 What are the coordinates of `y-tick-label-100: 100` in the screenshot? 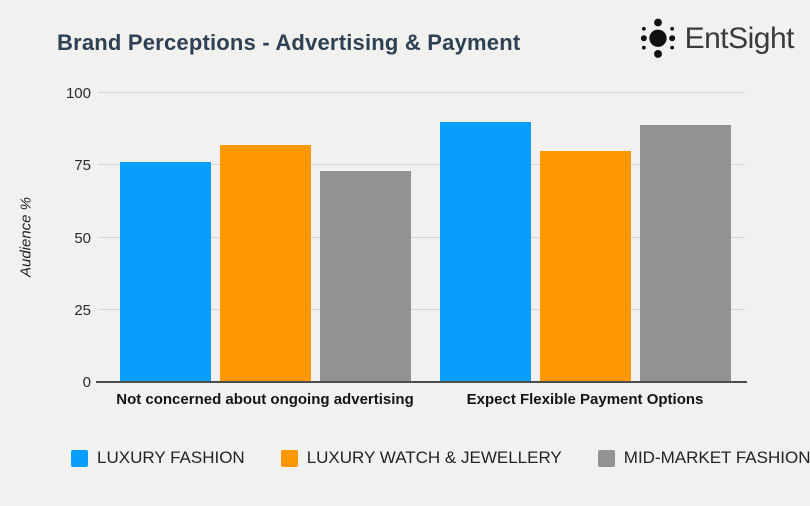 It's located at (78, 93).